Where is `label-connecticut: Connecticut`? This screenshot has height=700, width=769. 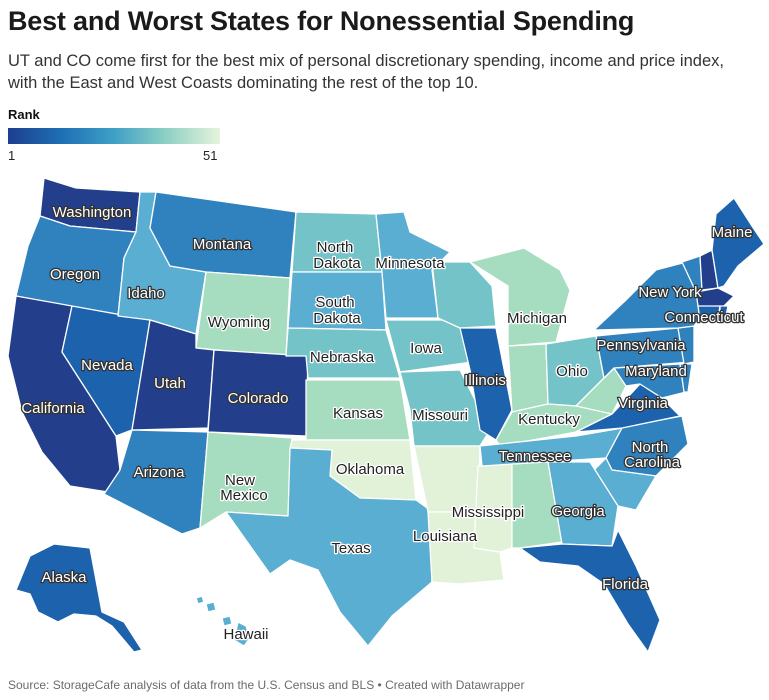
label-connecticut: Connecticut is located at coordinates (704, 317).